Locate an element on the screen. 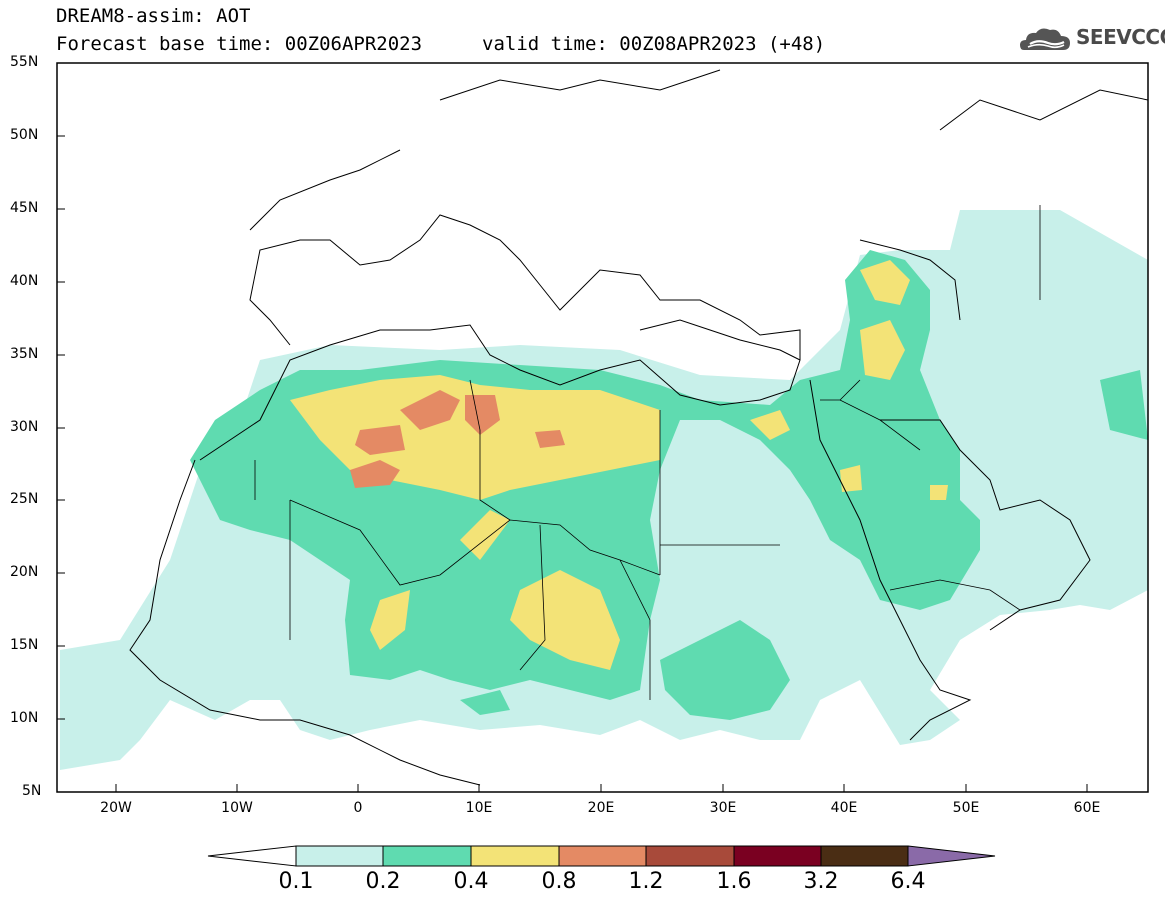  colorbar-label: 0.4 is located at coordinates (471, 881).